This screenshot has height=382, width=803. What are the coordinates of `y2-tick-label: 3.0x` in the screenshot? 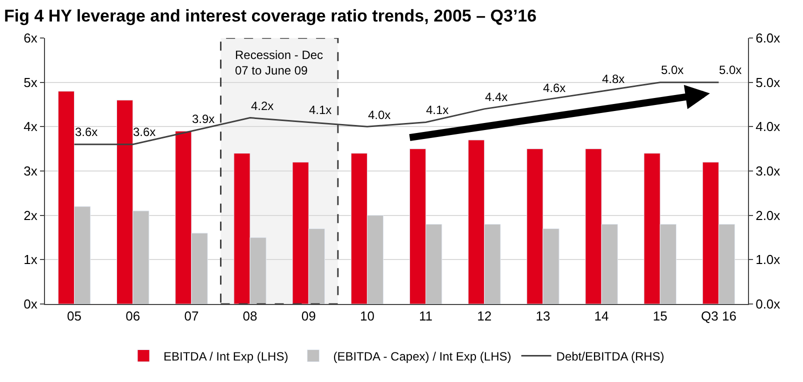 It's located at (768, 171).